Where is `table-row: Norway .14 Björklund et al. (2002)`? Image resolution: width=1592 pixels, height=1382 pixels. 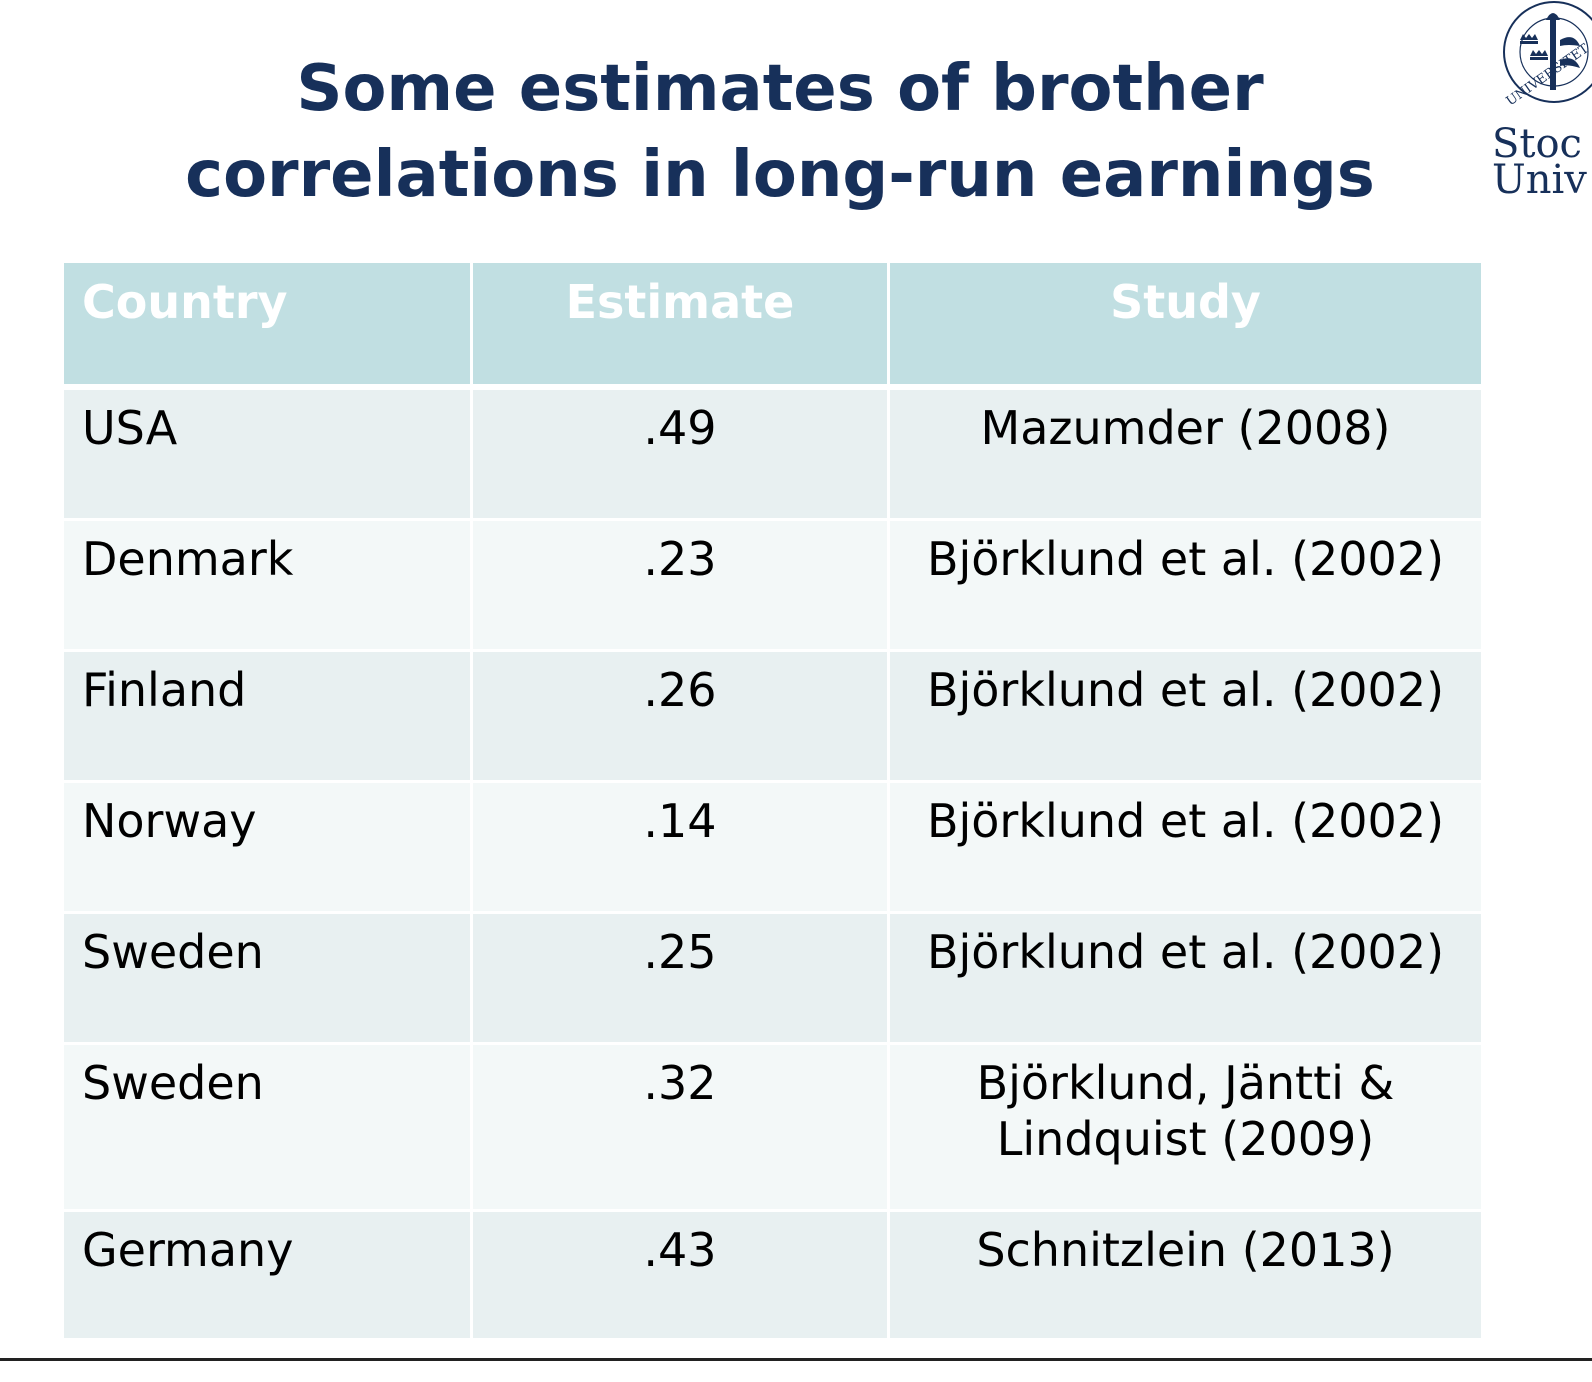 table-row: Norway .14 Björklund et al. (2002) is located at coordinates (772, 848).